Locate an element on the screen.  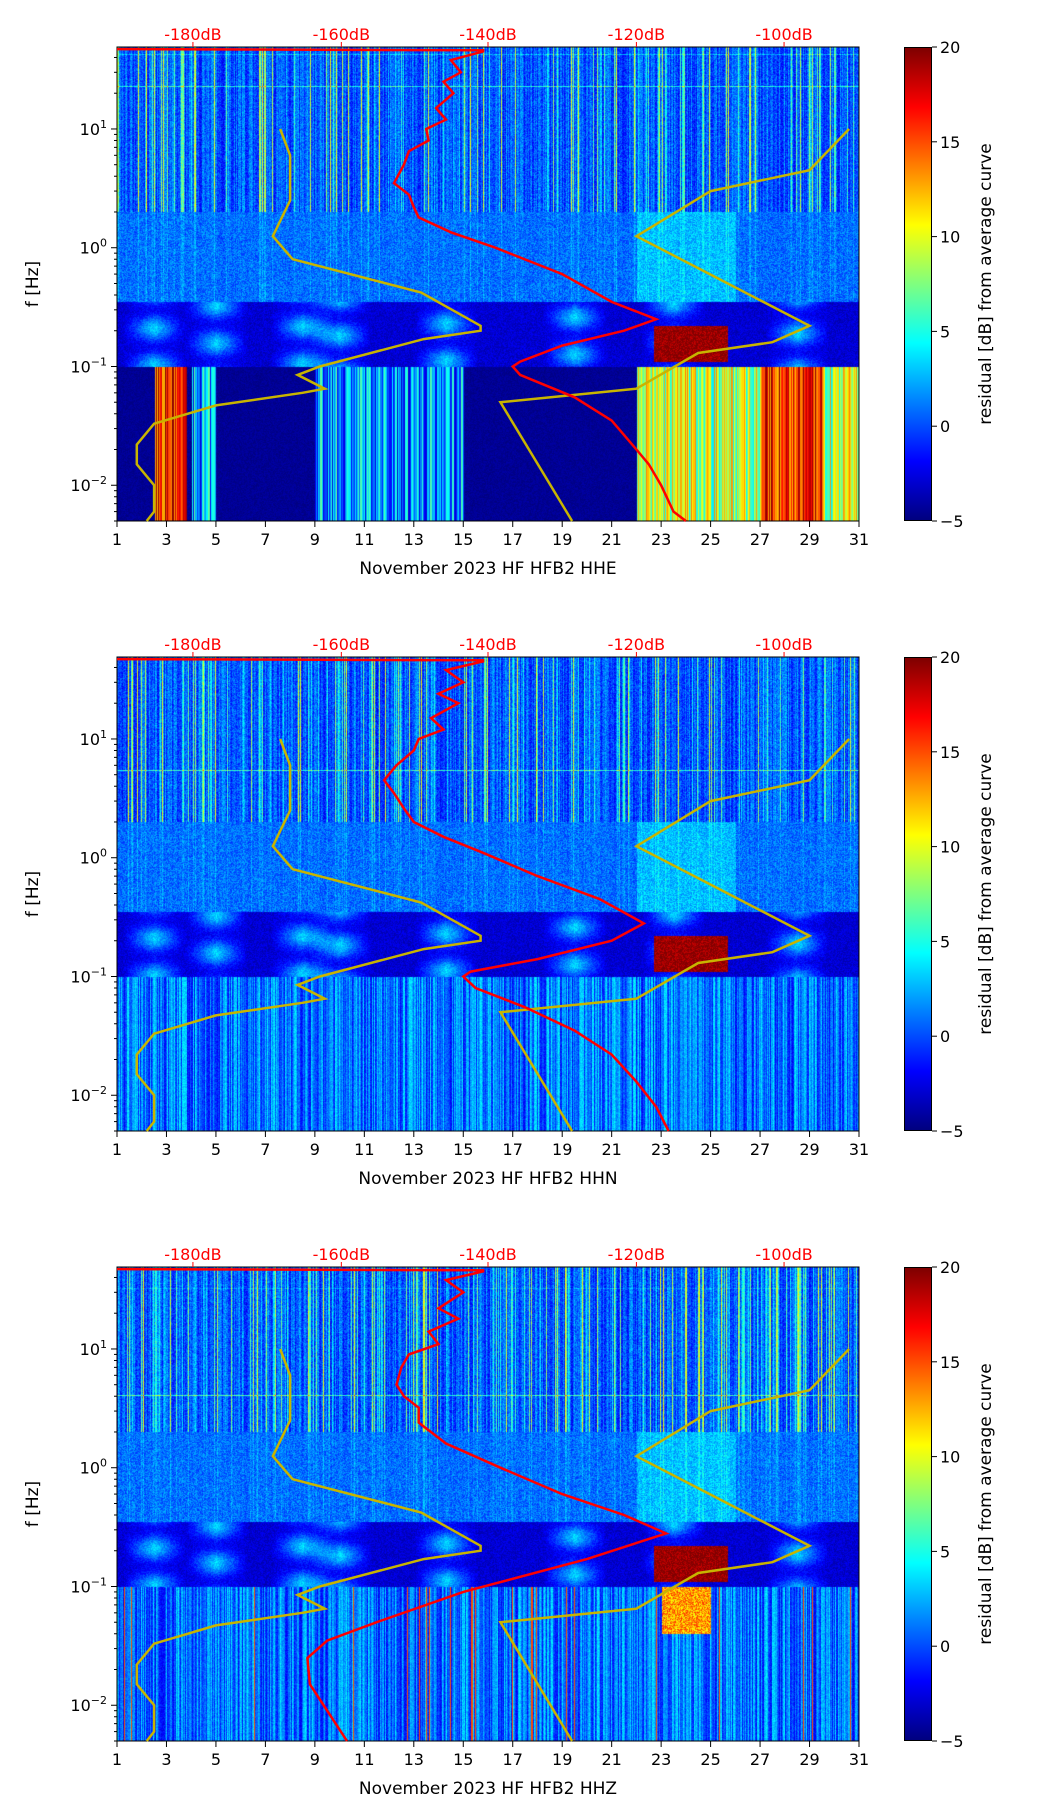
top-db-label: -140dB is located at coordinates (487, 34).